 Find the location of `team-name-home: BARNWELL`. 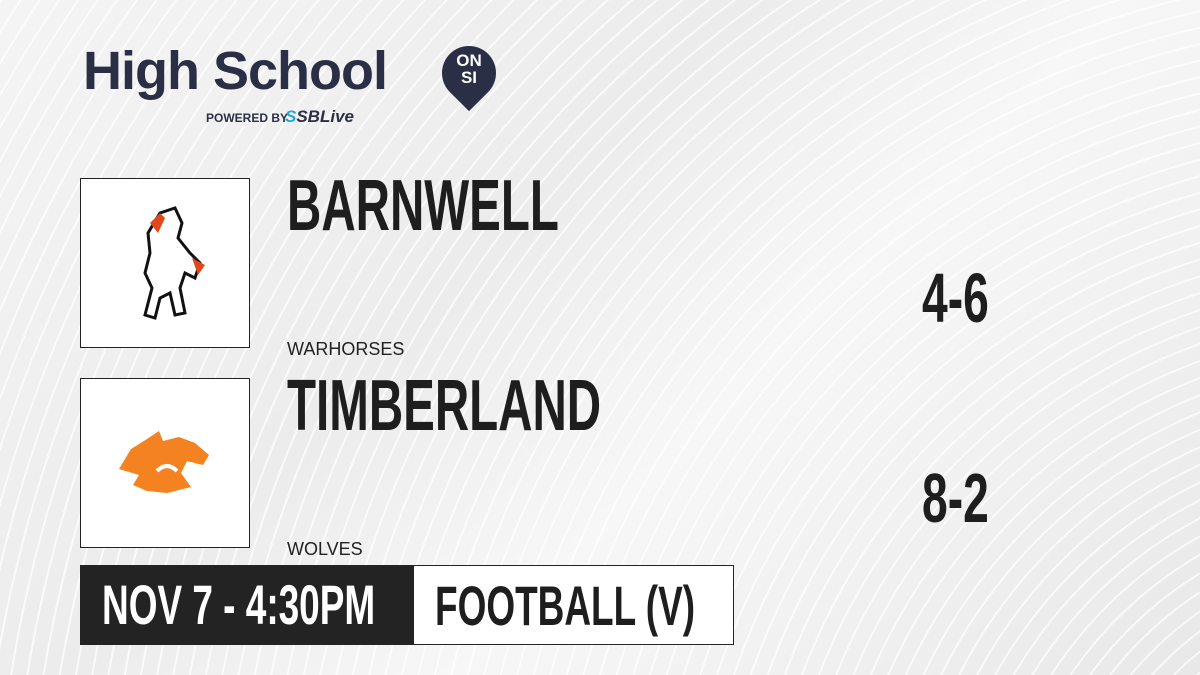

team-name-home: BARNWELL is located at coordinates (423, 206).